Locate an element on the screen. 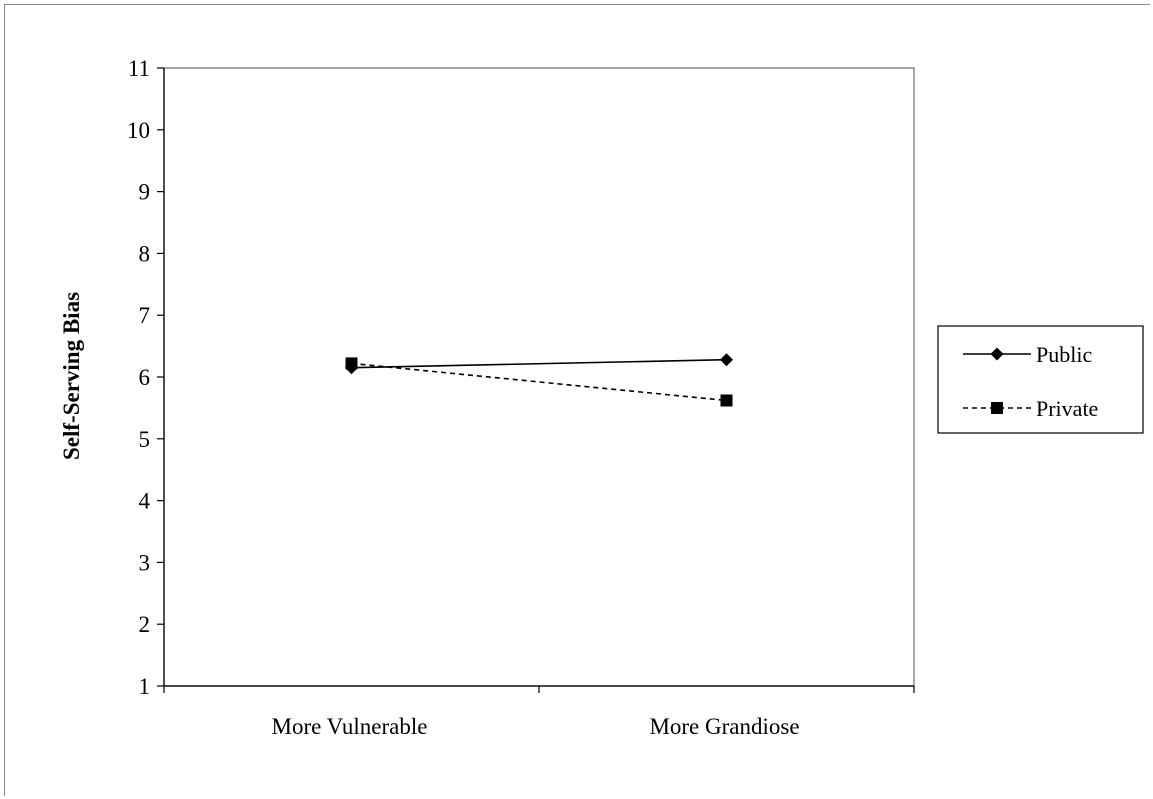 The height and width of the screenshot is (799, 1153). y-axis-ticks: 1 2 3 4 5 6 7 8 9 10 11 is located at coordinates (145, 377).